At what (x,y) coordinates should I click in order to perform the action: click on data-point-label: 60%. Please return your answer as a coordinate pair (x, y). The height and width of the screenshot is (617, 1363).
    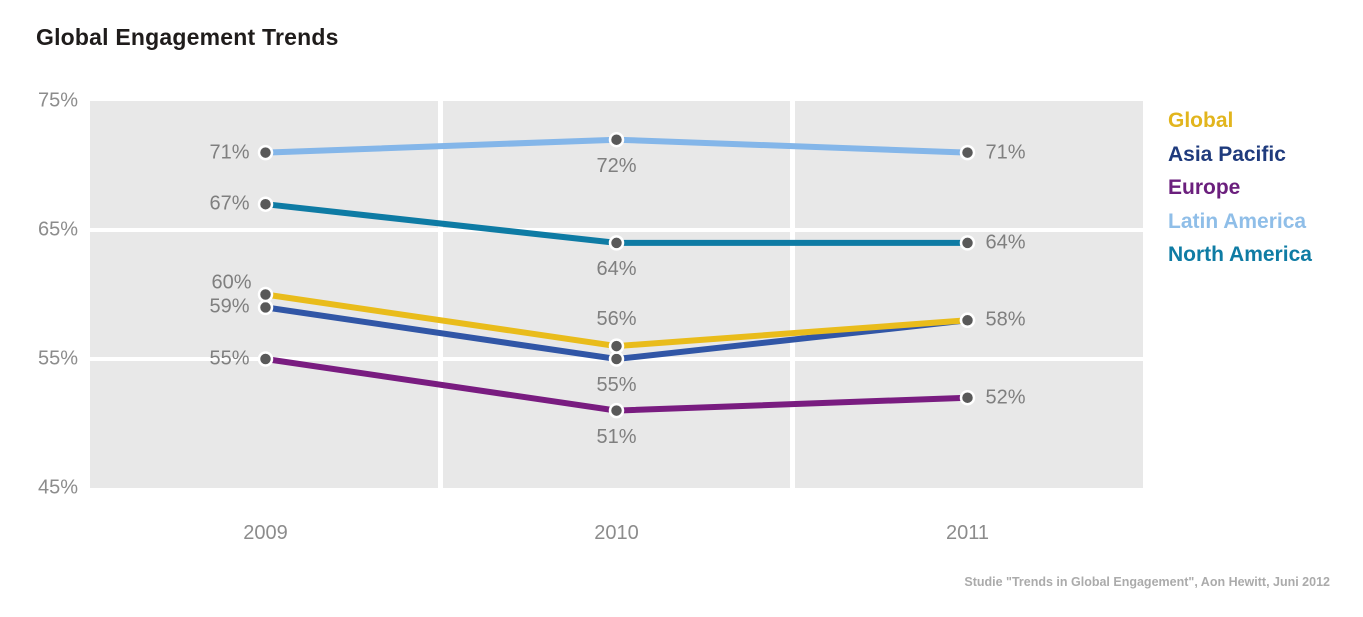
    Looking at the image, I should click on (231, 282).